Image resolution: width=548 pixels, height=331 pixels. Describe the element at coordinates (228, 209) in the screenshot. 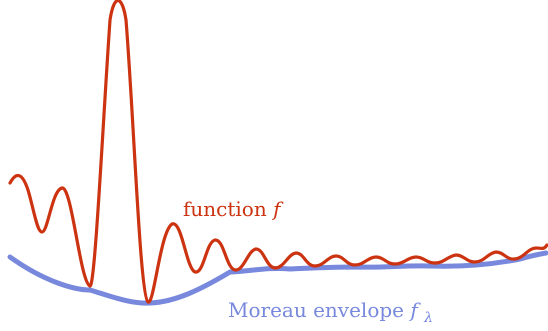

I see `function-label-text: function` at that location.